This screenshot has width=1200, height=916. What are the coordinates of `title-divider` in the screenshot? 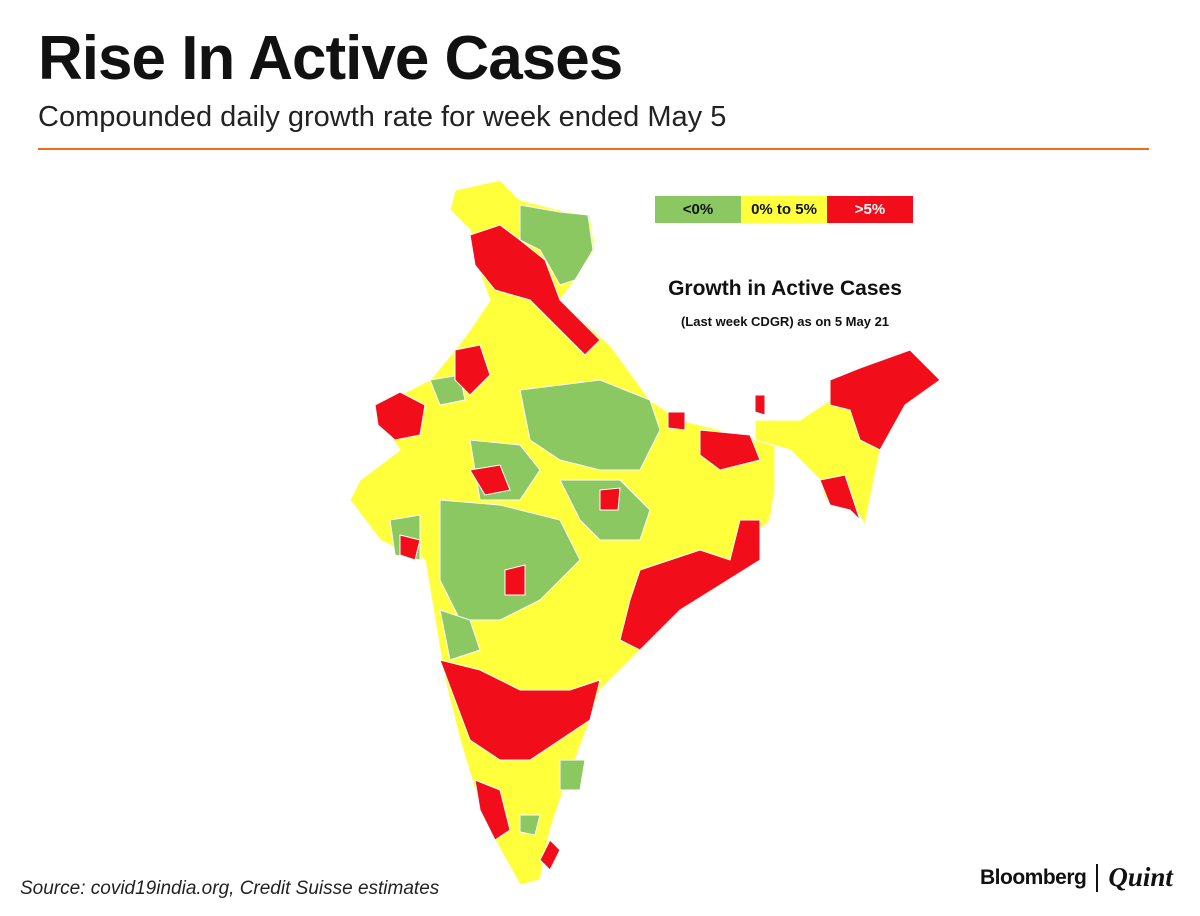 It's located at (593, 149).